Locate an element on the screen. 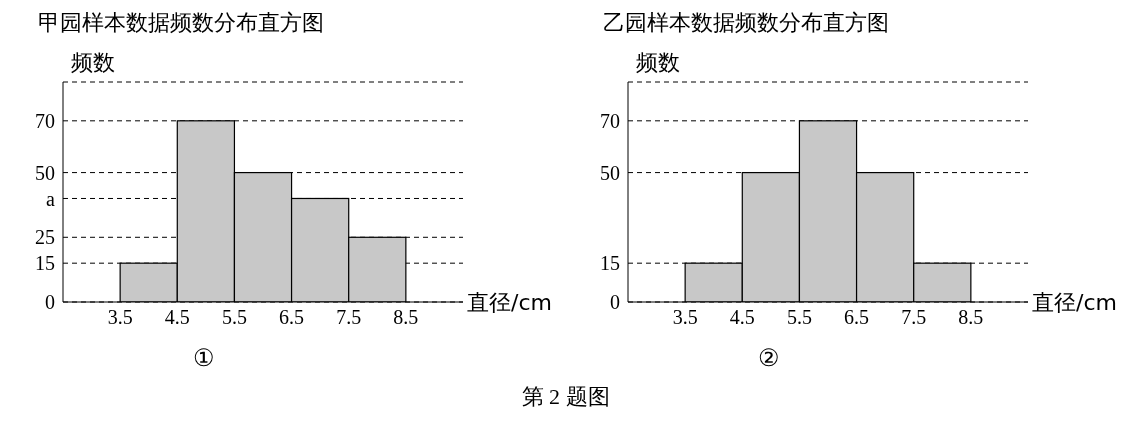  y-tick-label: a is located at coordinates (51, 198).